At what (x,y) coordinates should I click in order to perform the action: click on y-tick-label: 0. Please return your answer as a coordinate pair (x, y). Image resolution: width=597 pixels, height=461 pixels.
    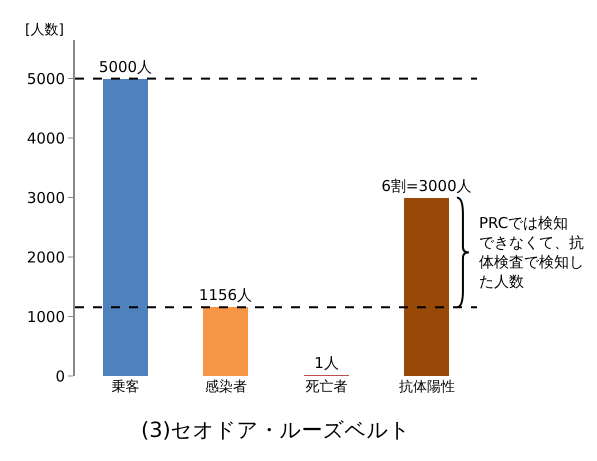
    Looking at the image, I should click on (60, 376).